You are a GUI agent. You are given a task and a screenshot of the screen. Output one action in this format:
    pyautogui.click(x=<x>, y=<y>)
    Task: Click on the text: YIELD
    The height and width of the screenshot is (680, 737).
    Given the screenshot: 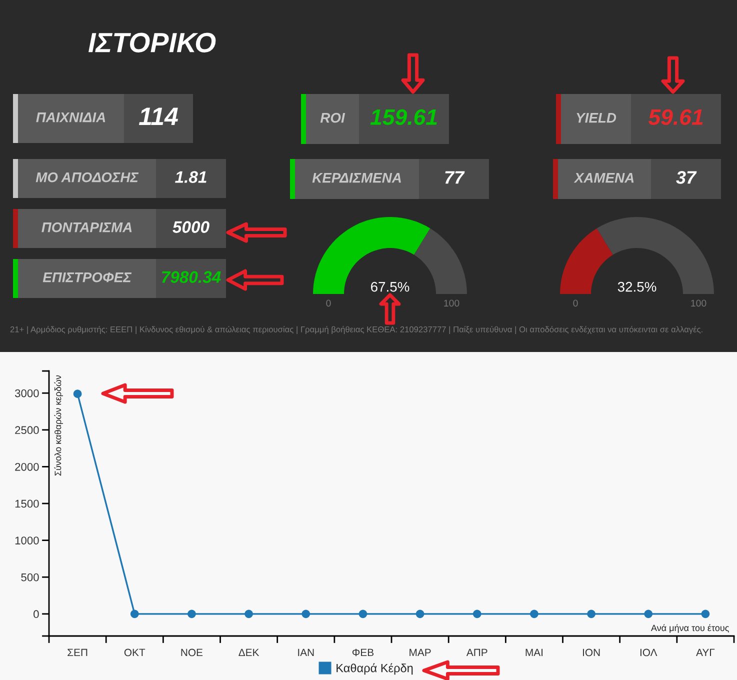 What is the action you would take?
    pyautogui.click(x=596, y=118)
    